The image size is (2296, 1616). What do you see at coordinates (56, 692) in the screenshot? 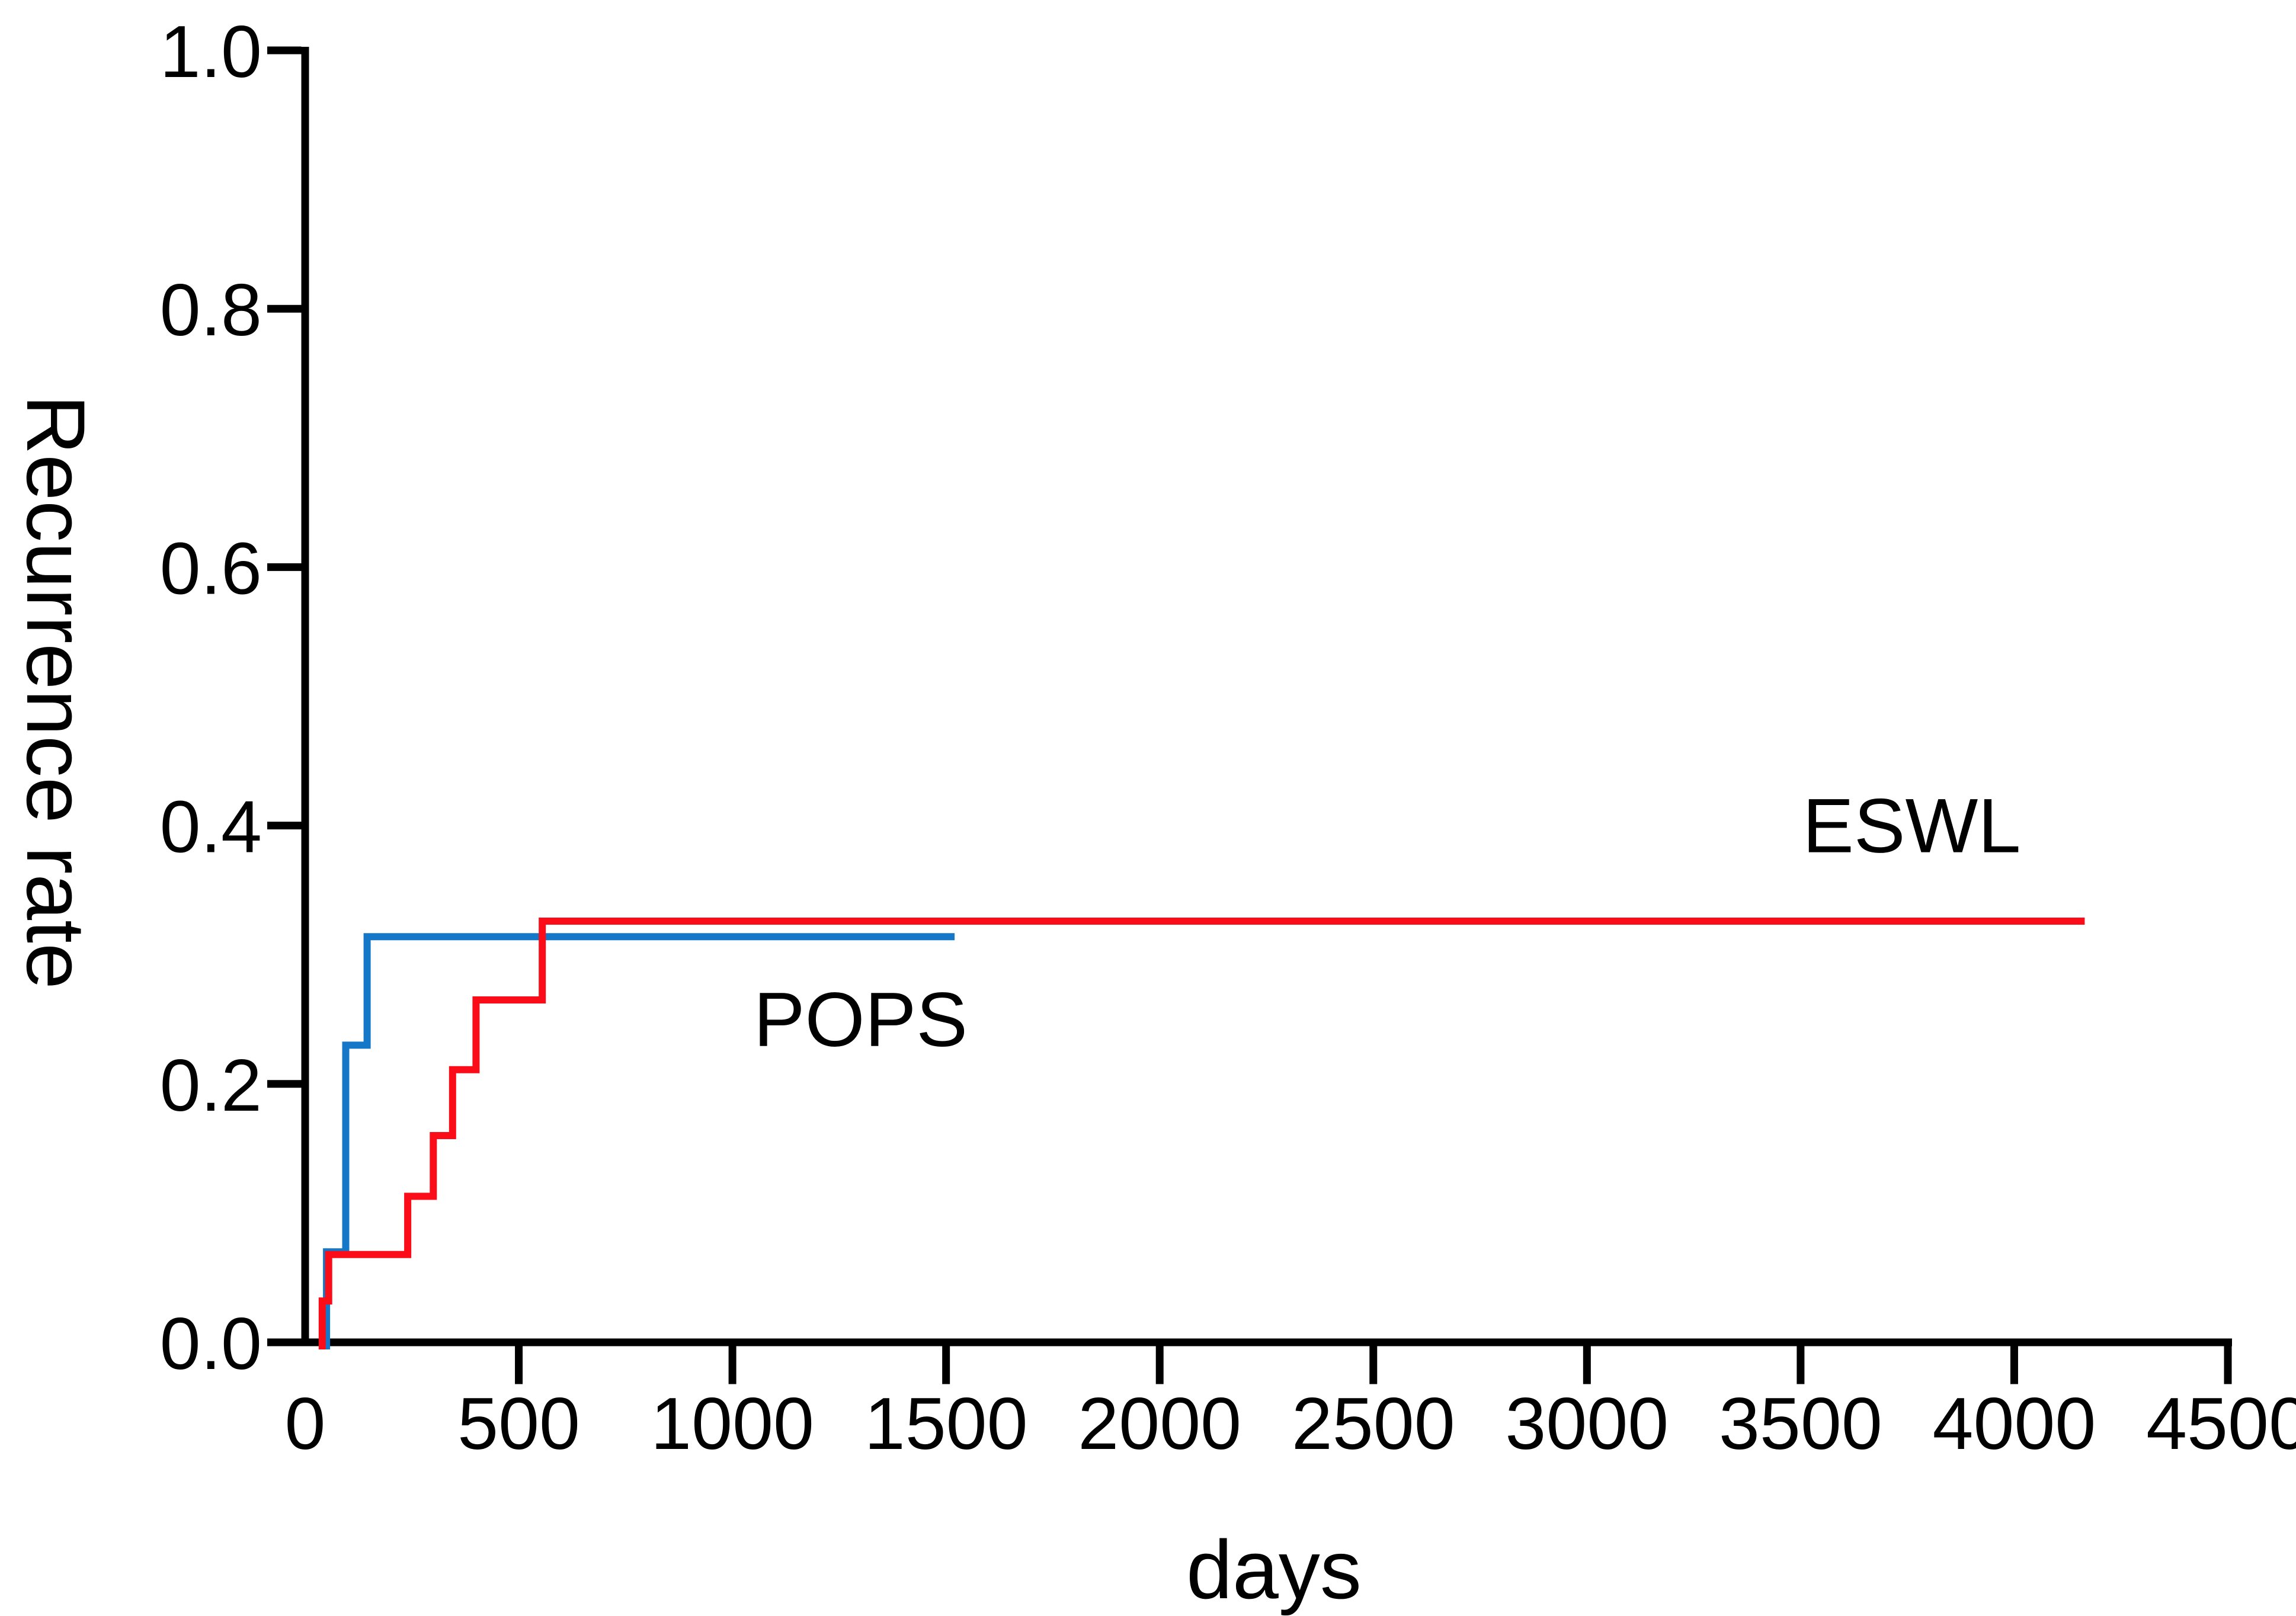
I see `y-axis-title: Recurrence rate` at bounding box center [56, 692].